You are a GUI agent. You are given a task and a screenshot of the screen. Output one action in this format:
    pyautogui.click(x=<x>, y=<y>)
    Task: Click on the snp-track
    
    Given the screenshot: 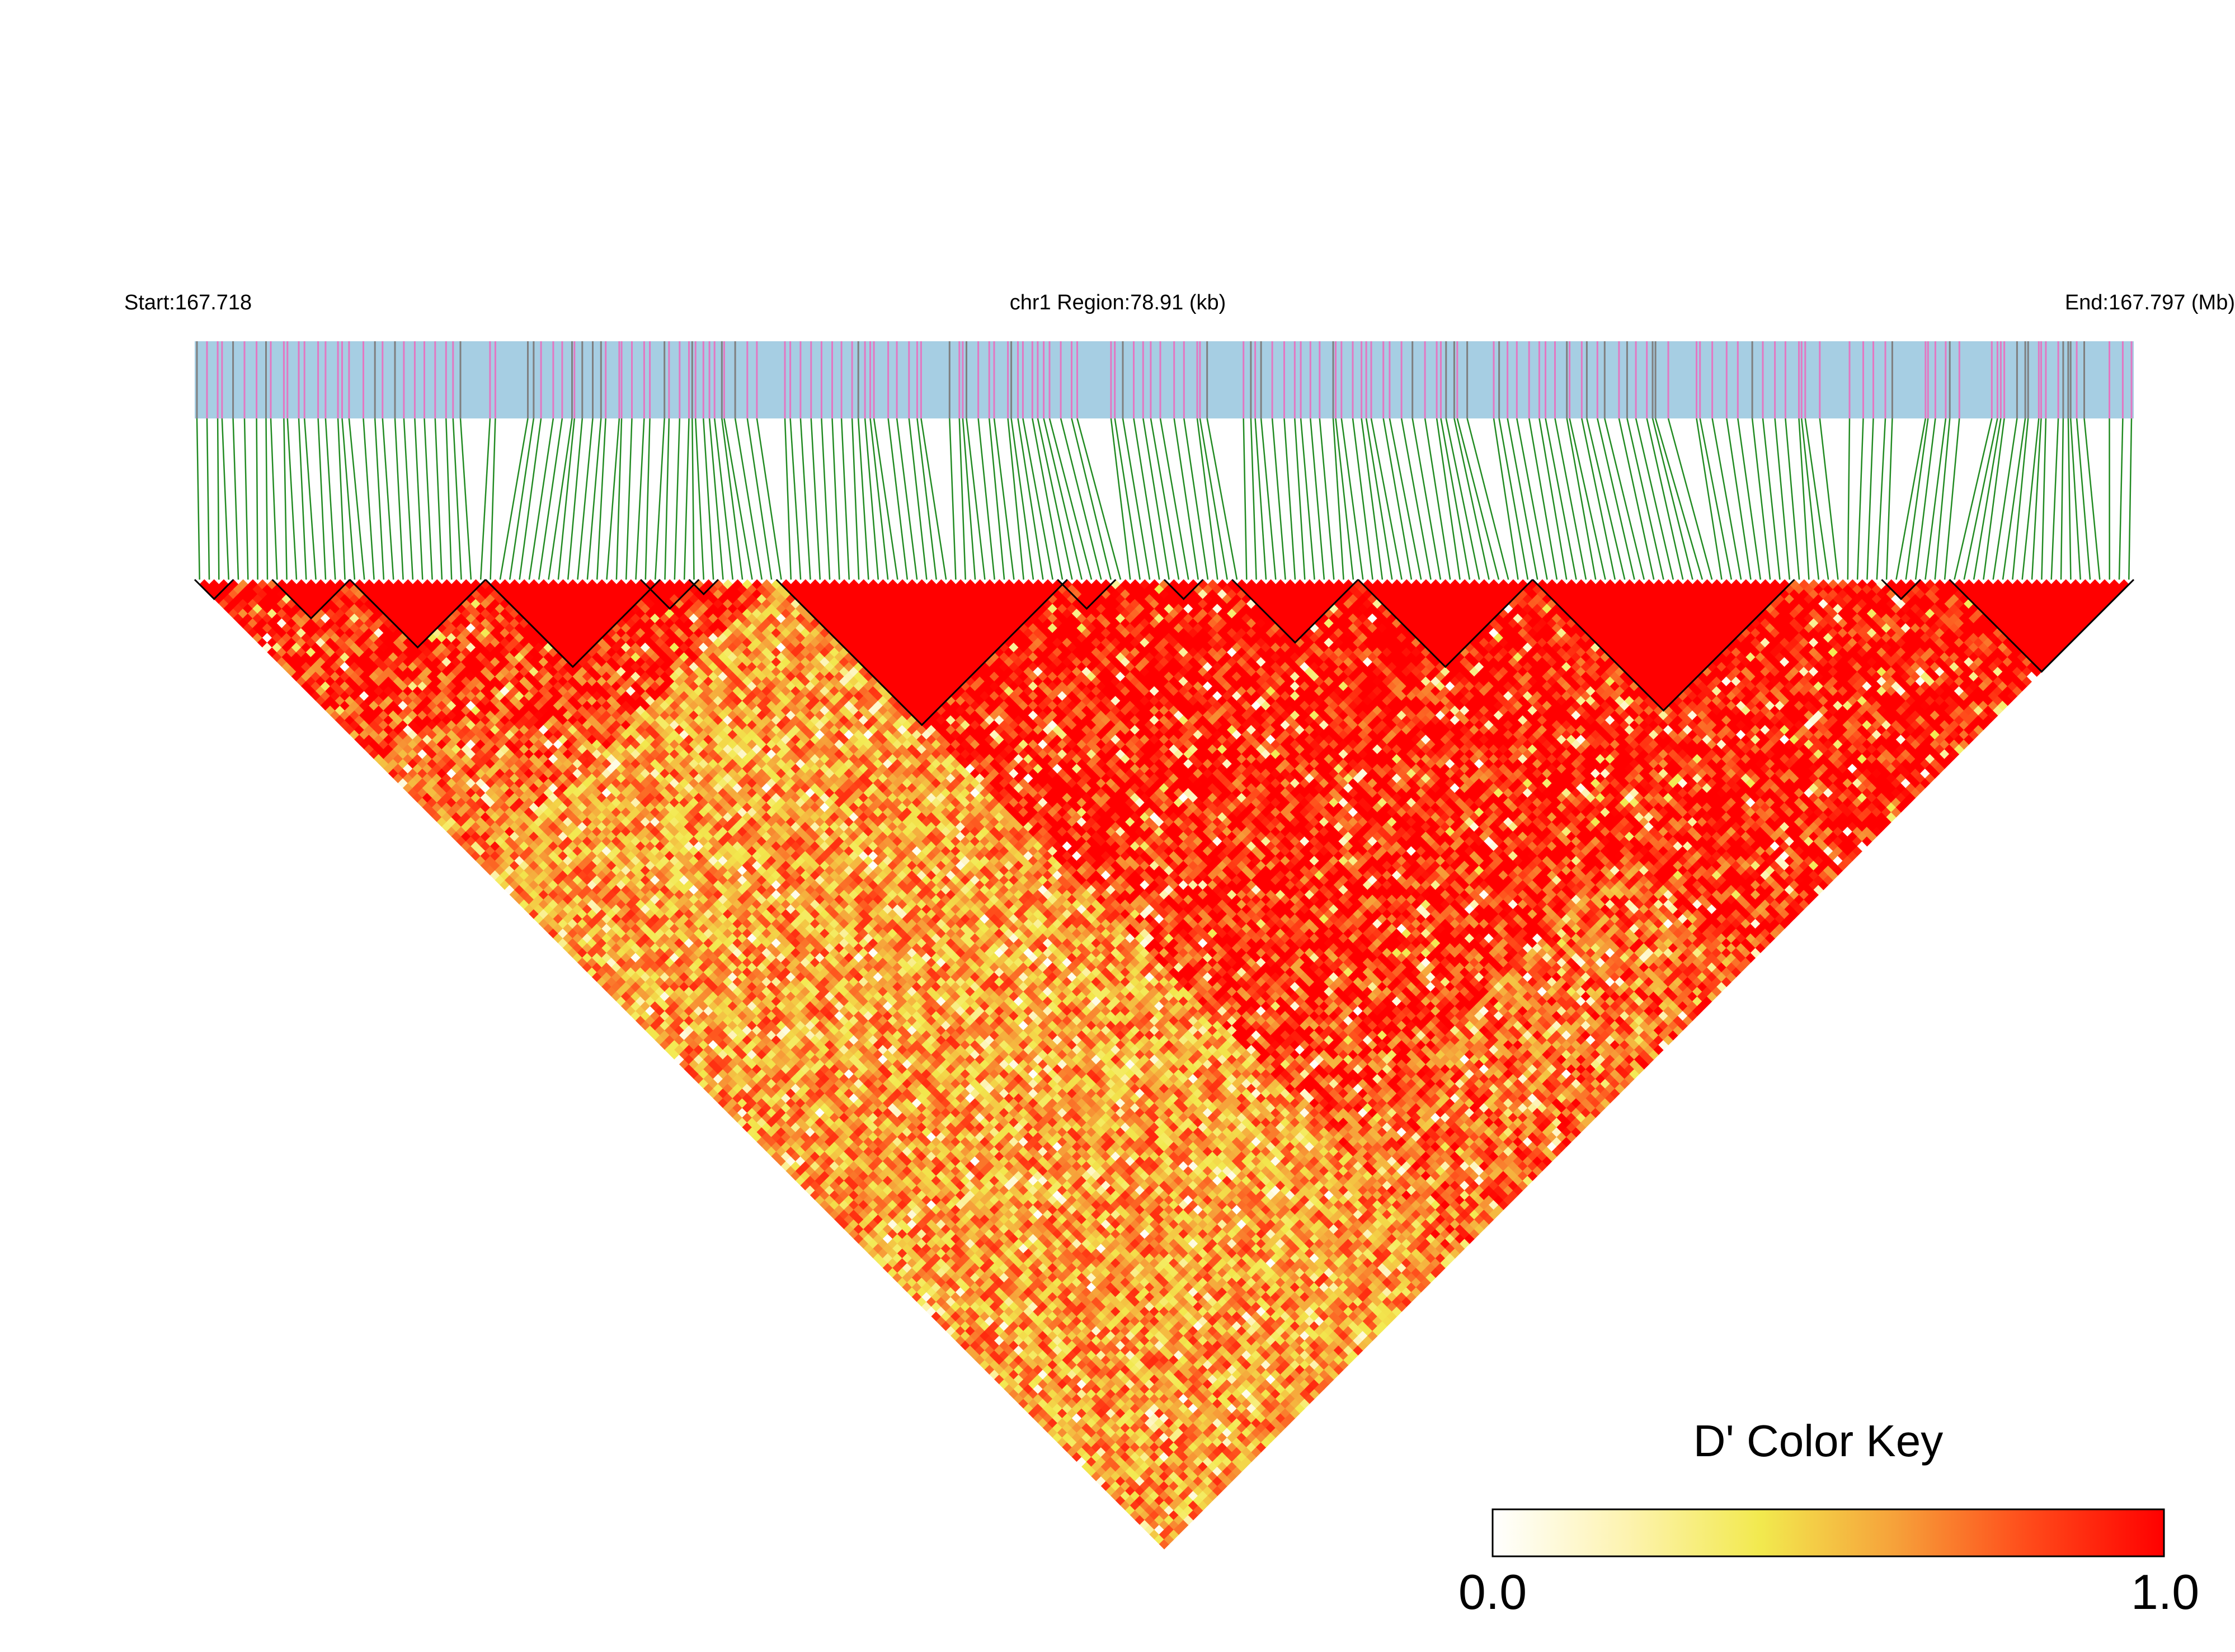 What is the action you would take?
    pyautogui.click(x=1164, y=379)
    